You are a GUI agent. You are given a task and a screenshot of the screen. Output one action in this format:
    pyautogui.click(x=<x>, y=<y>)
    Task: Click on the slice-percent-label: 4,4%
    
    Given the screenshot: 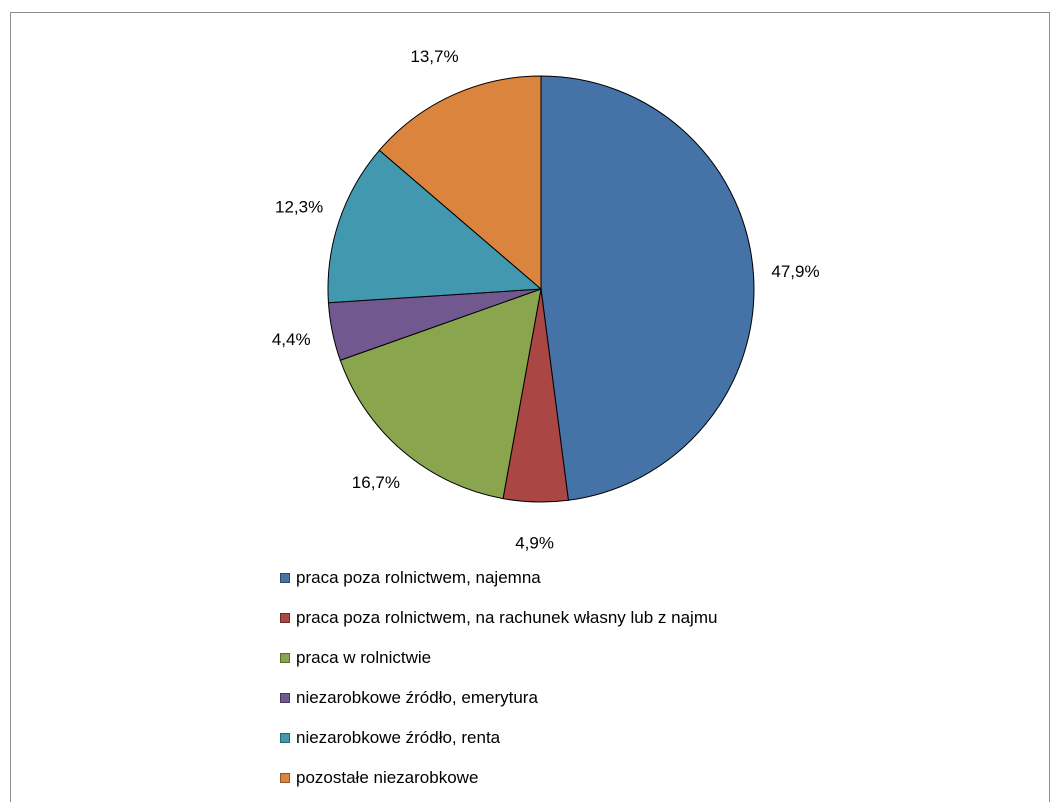 What is the action you would take?
    pyautogui.click(x=291, y=339)
    